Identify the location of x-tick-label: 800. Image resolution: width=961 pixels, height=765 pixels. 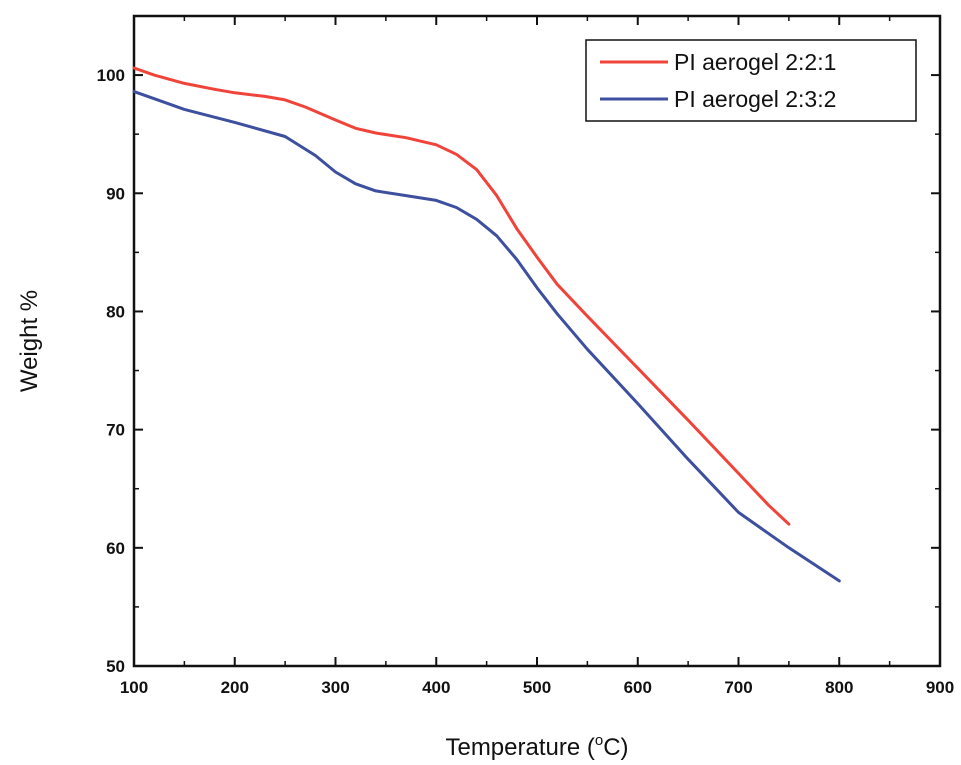
(839, 687).